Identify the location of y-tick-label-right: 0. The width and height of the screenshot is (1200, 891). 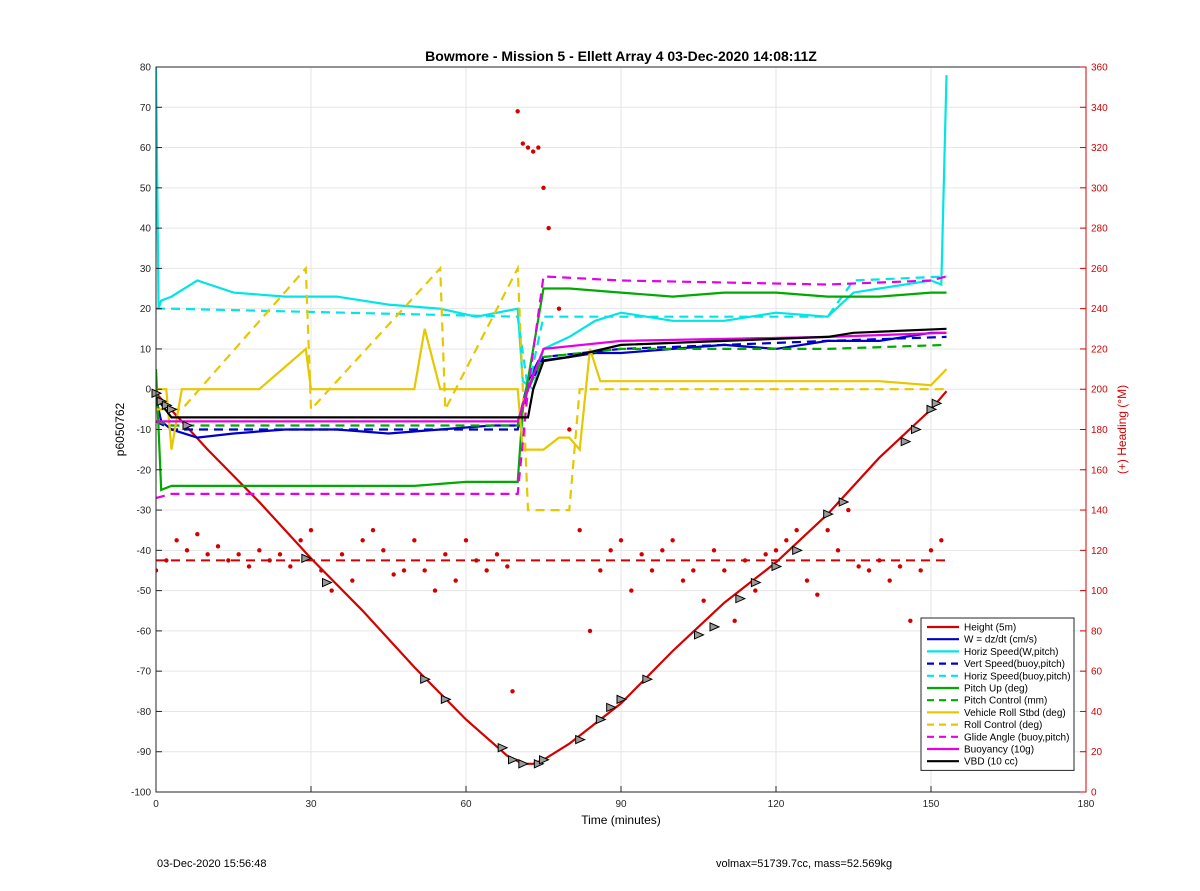
(1094, 793).